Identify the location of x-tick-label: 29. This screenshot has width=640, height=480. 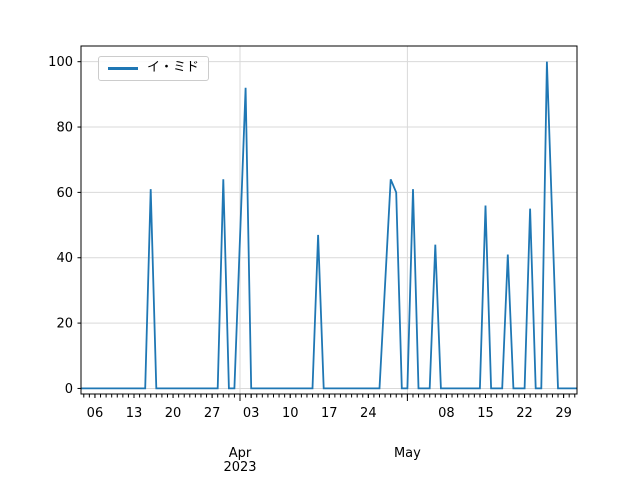
(563, 413).